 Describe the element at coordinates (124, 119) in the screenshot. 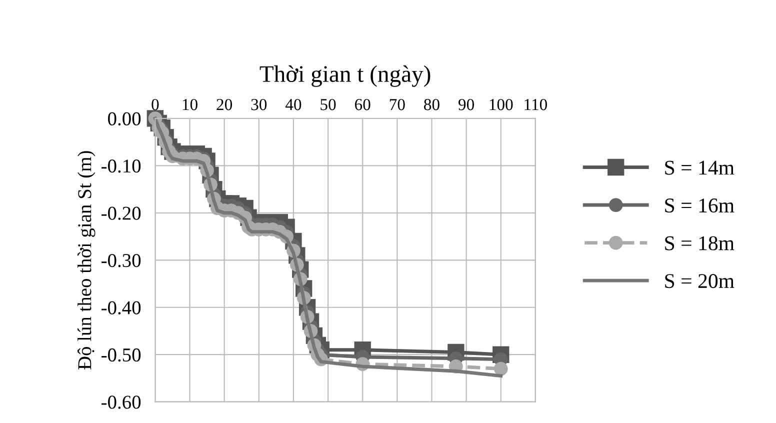

I see `y-tick-label: 0.00` at that location.